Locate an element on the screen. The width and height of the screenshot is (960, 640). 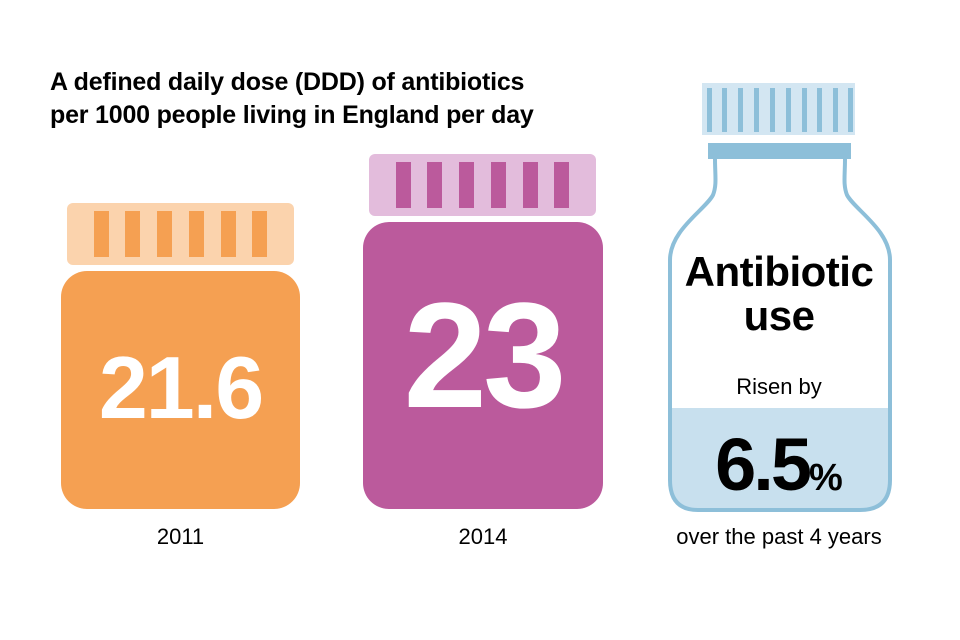
change-percentage: 6.5% is located at coordinates (779, 464).